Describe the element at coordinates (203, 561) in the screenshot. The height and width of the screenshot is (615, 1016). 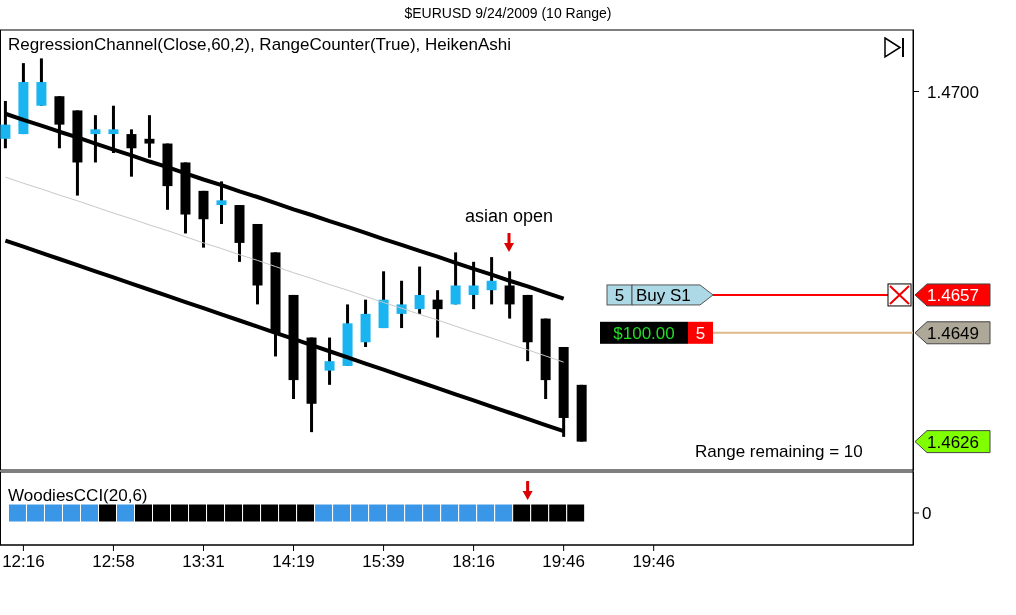
I see `x-tick-label: 13:31` at that location.